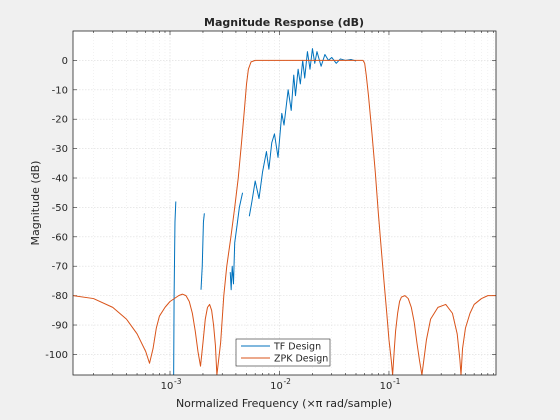 The height and width of the screenshot is (420, 560). I want to click on x-tick-labels: 10 -3 10 -2 10 -1, so click(281, 384).